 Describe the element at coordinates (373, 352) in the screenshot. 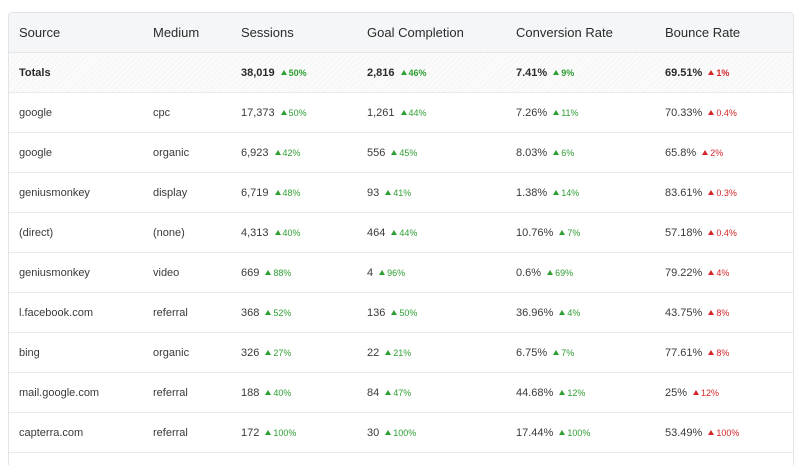

I see `goal-completion-value: 22` at that location.